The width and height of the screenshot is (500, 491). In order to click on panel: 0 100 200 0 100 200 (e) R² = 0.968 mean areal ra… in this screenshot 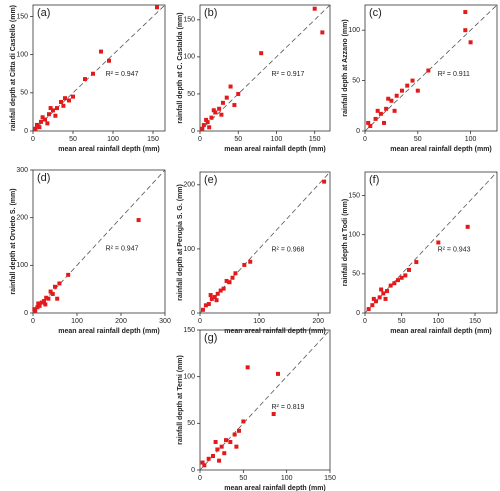, I will do `click(254, 253)`.